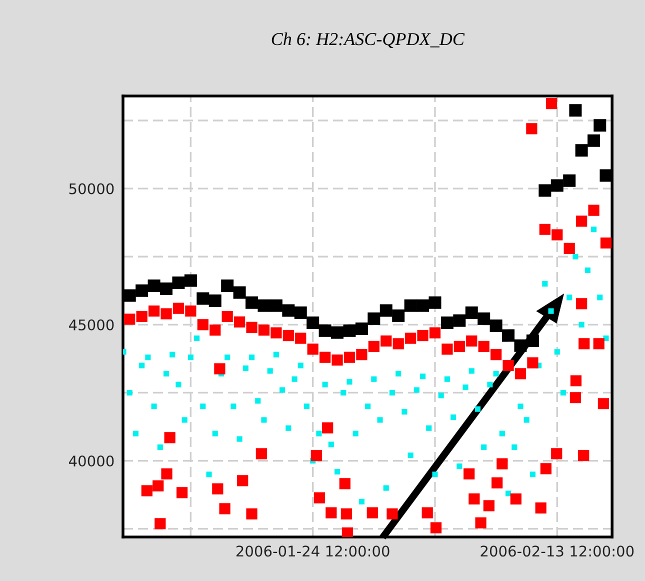  Describe the element at coordinates (91, 188) in the screenshot. I see `y-tick-label: 50000` at that location.